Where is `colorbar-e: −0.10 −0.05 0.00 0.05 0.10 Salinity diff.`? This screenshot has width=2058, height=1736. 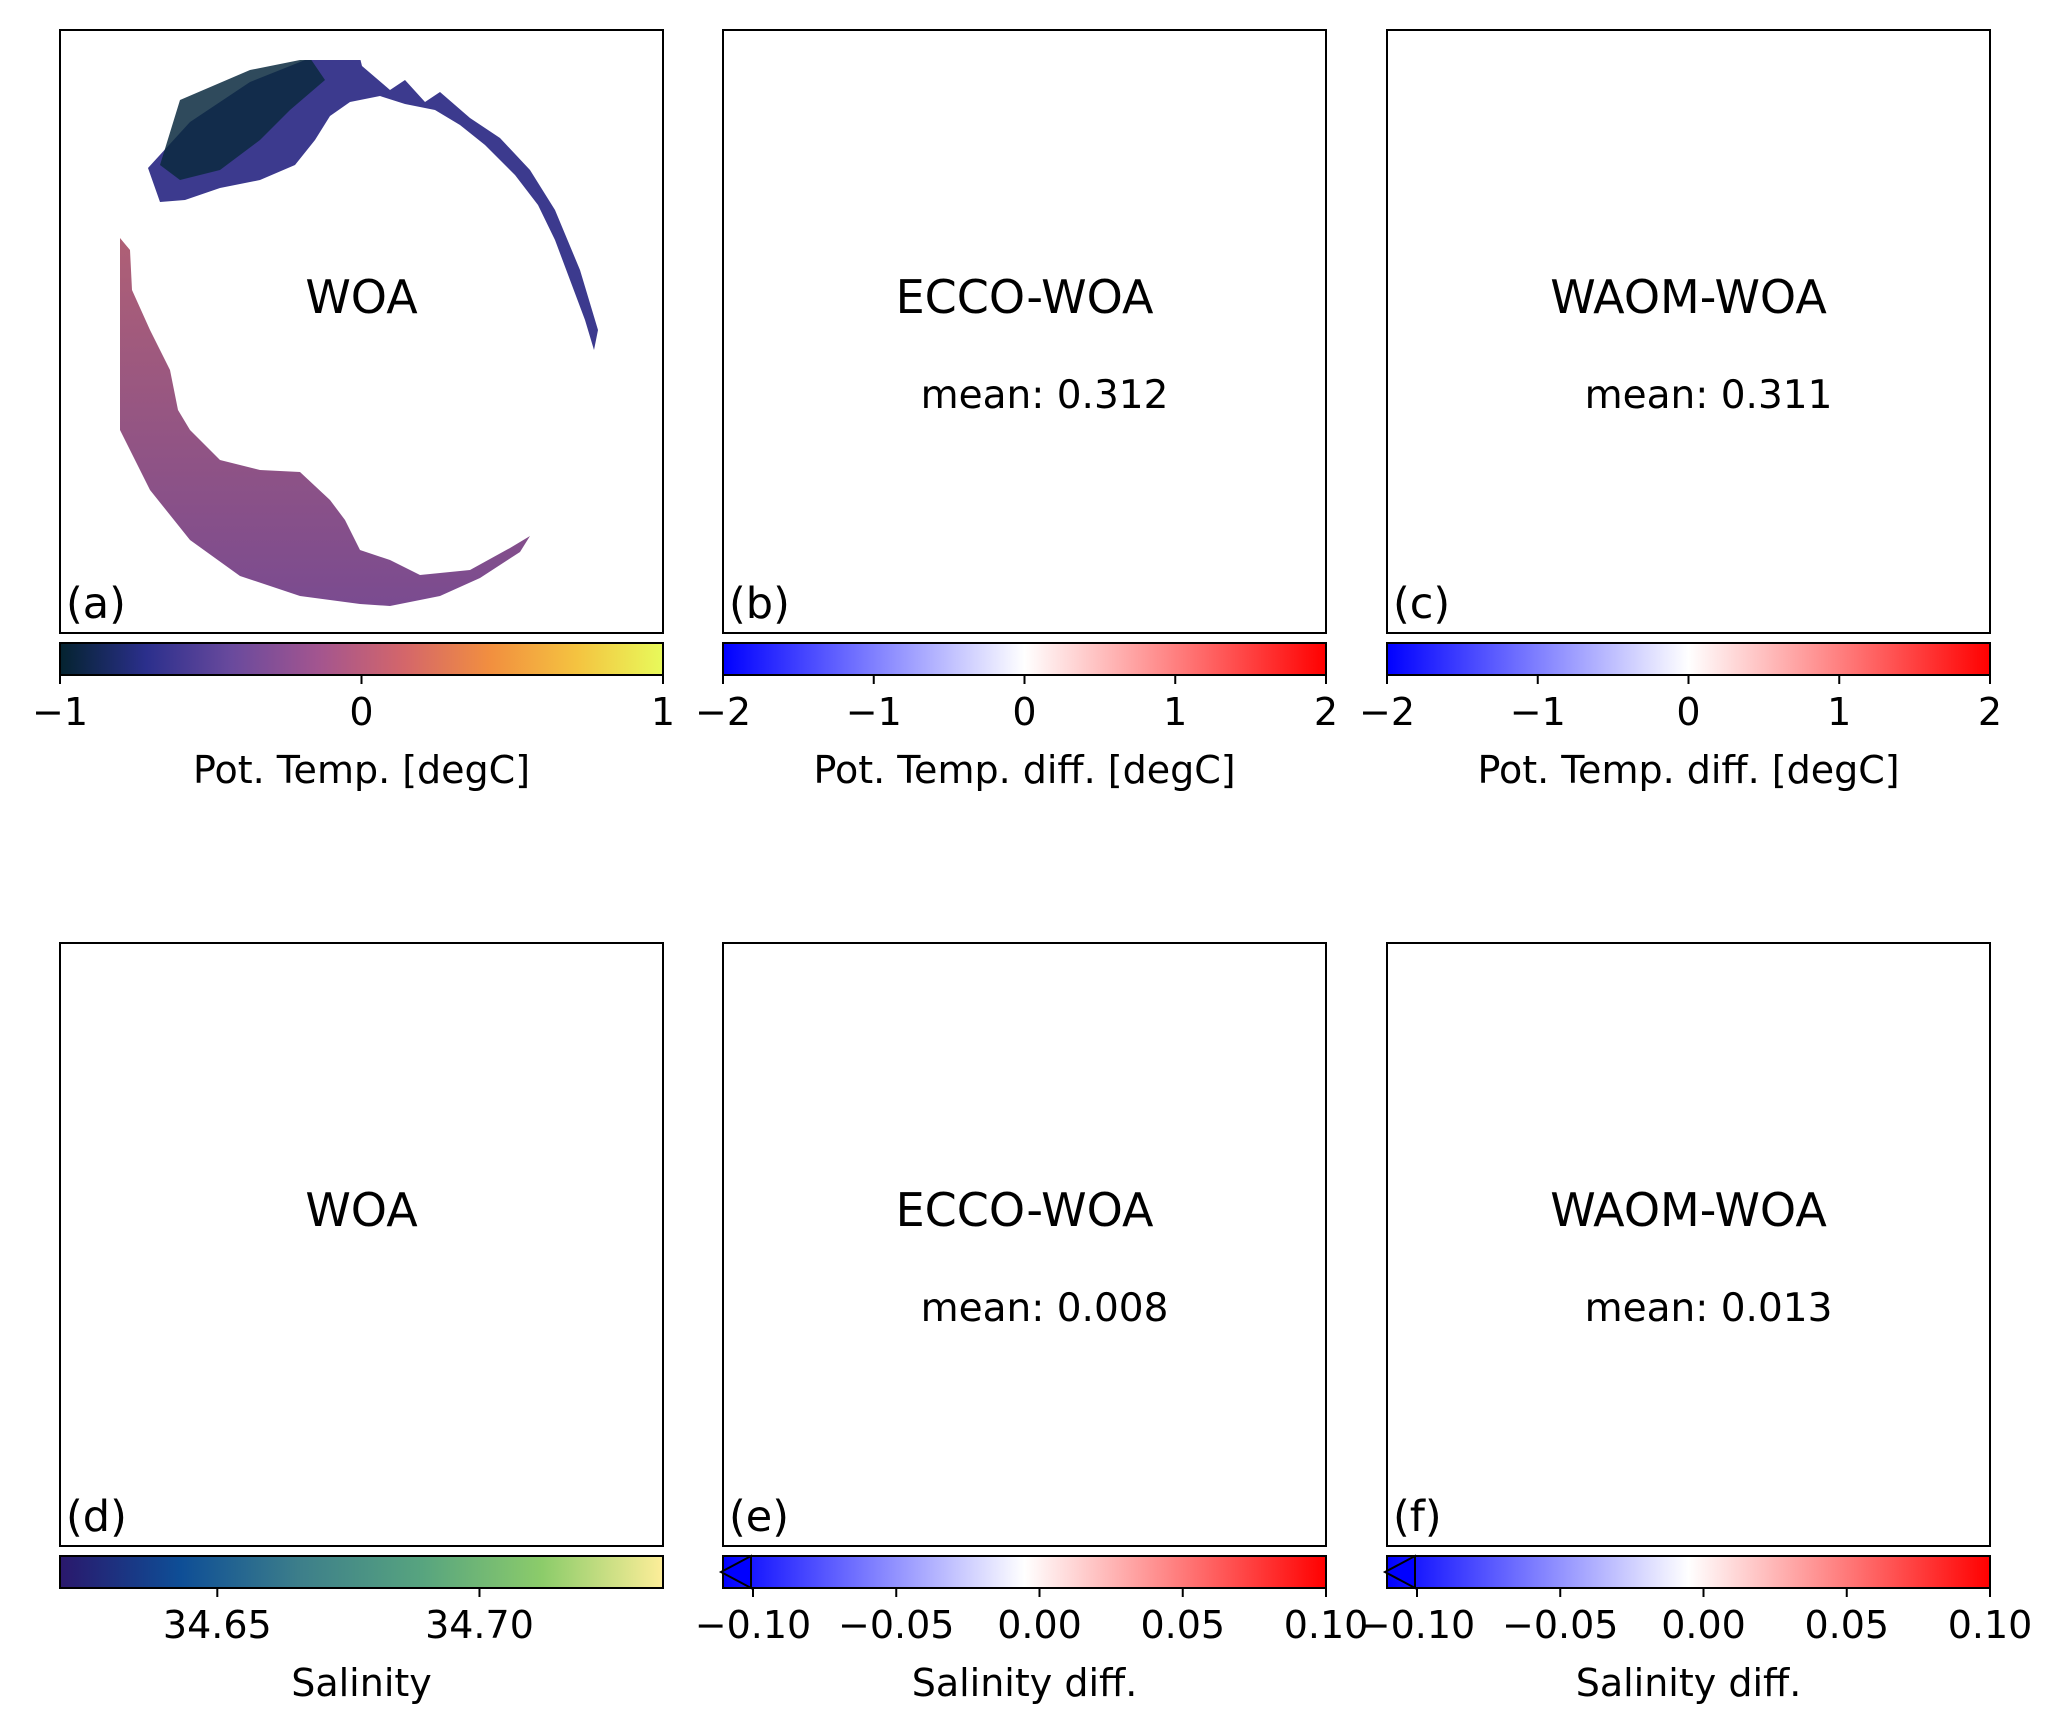 colorbar-e: −0.10 −0.05 0.00 0.05 0.10 Salinity diff. is located at coordinates (1032, 1629).